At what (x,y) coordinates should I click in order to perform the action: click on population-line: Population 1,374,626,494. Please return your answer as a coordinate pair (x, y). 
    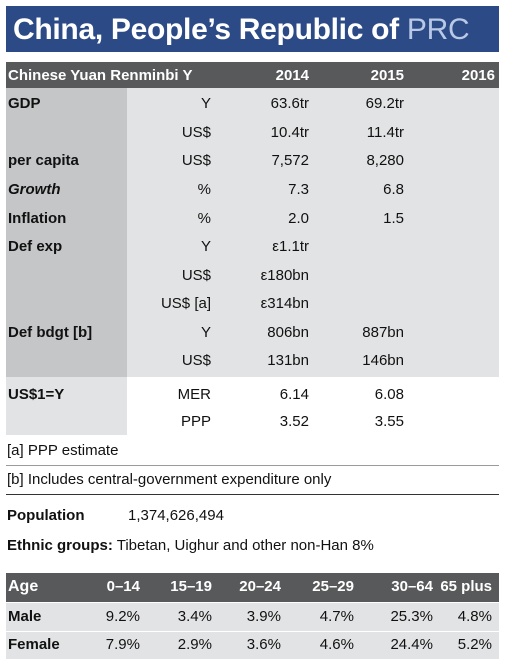
    Looking at the image, I should click on (115, 515).